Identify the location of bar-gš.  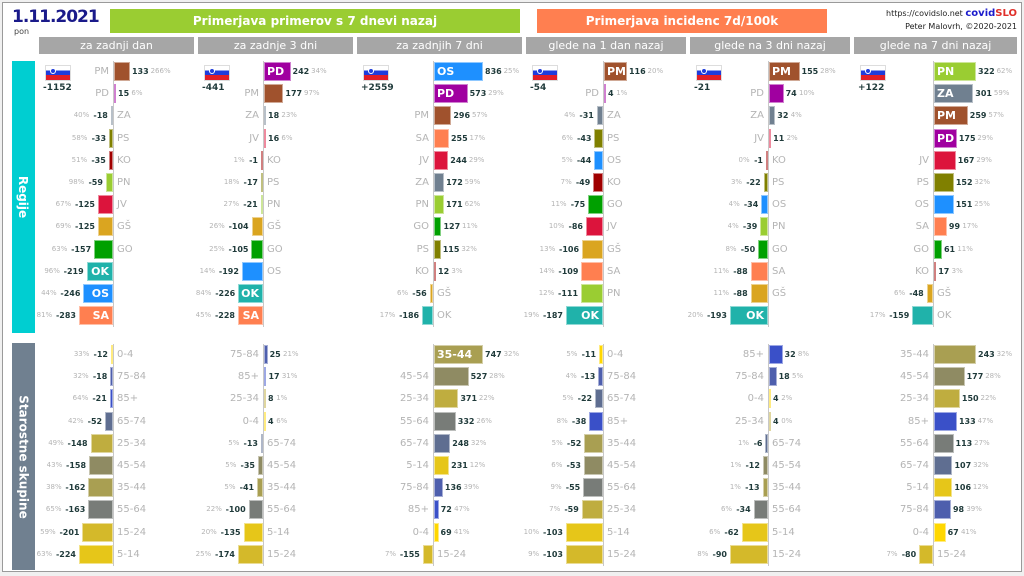
(257, 227).